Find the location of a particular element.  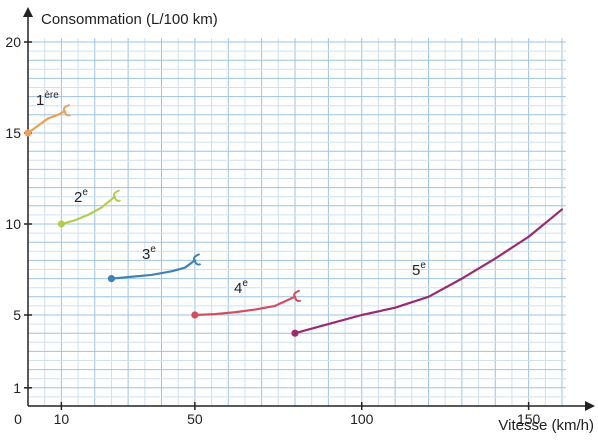

series-label-2: 2e is located at coordinates (81, 196).